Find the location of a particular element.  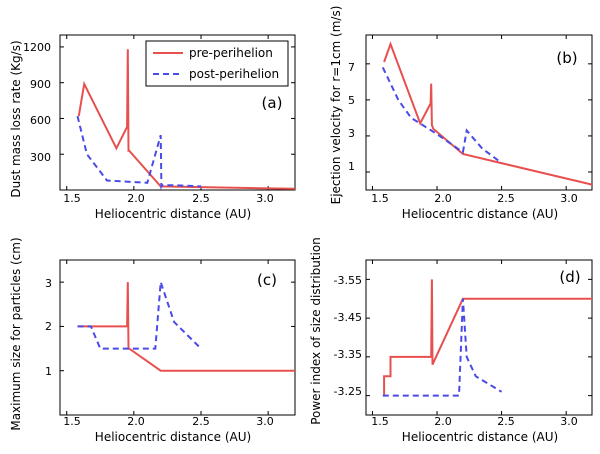

panel-a-frame is located at coordinates (177, 112).